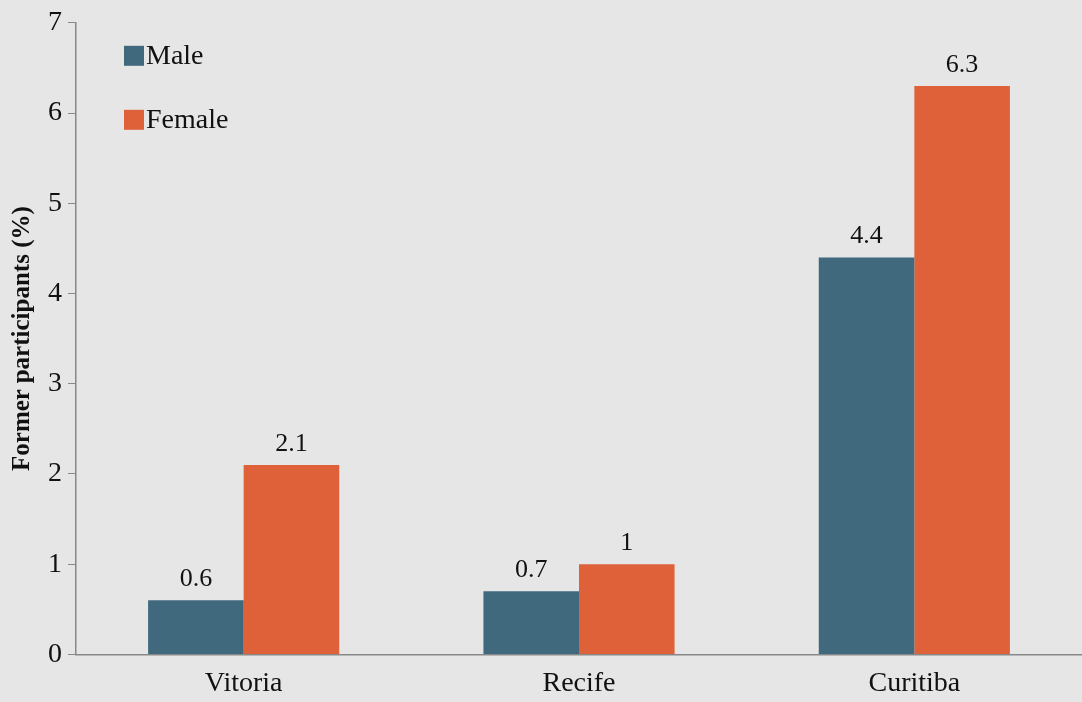 This screenshot has height=702, width=1082. Describe the element at coordinates (962, 63) in the screenshot. I see `data-label: 6.3` at that location.